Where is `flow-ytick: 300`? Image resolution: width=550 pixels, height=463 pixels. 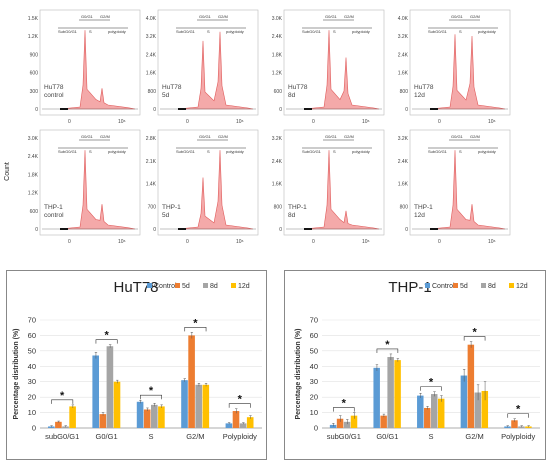
flow-ytick: 300 is located at coordinates (34, 92).